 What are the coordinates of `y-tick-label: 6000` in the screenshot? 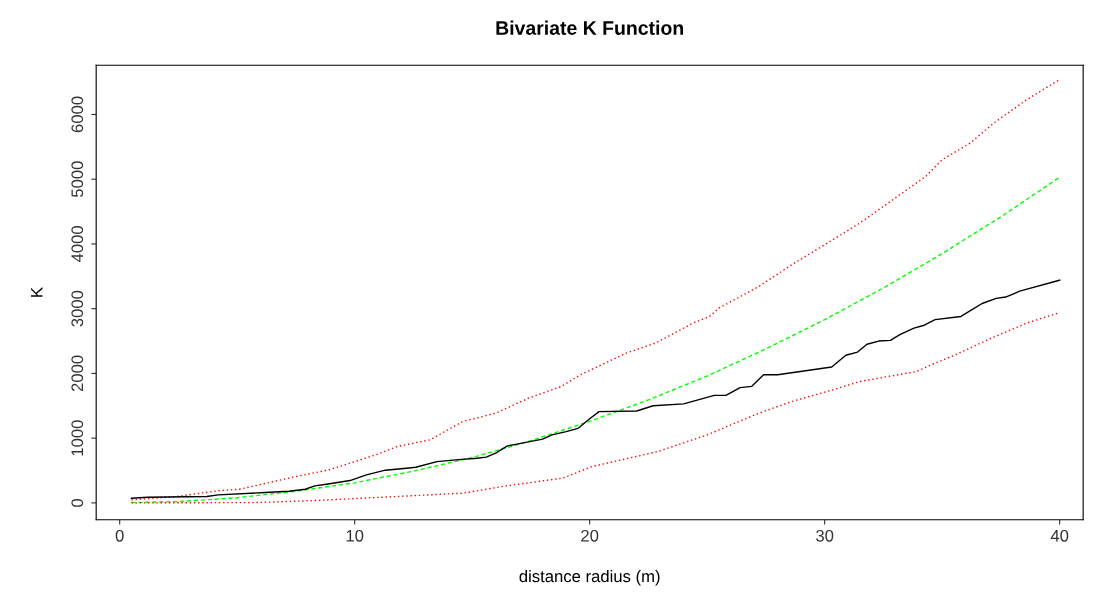 It's located at (77, 114).